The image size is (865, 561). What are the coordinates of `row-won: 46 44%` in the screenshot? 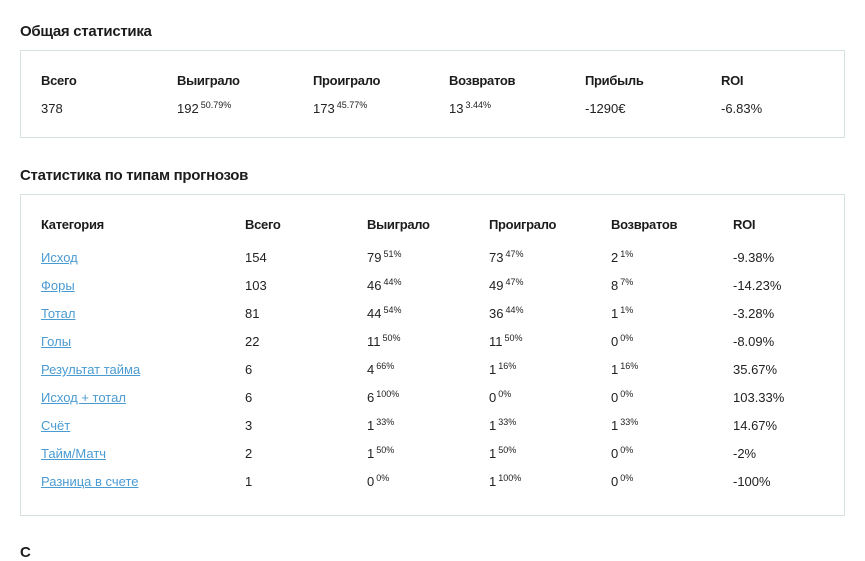 It's located at (384, 285).